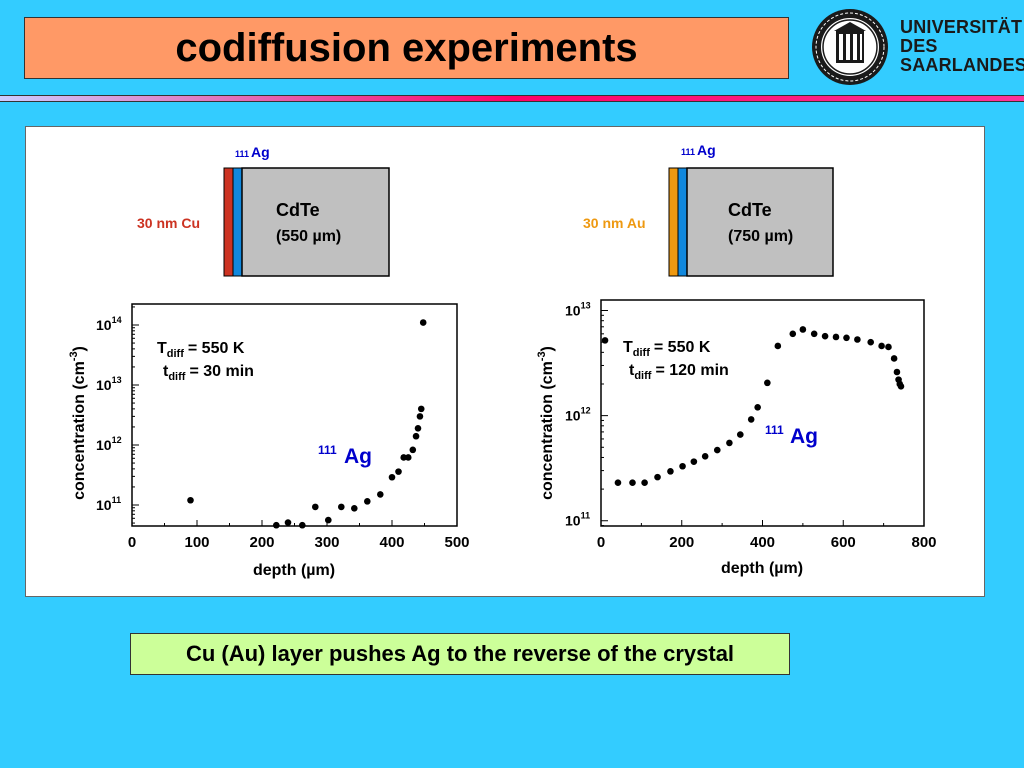  Describe the element at coordinates (327, 450) in the screenshot. I see `left-chart-isotope-mass: 111` at that location.